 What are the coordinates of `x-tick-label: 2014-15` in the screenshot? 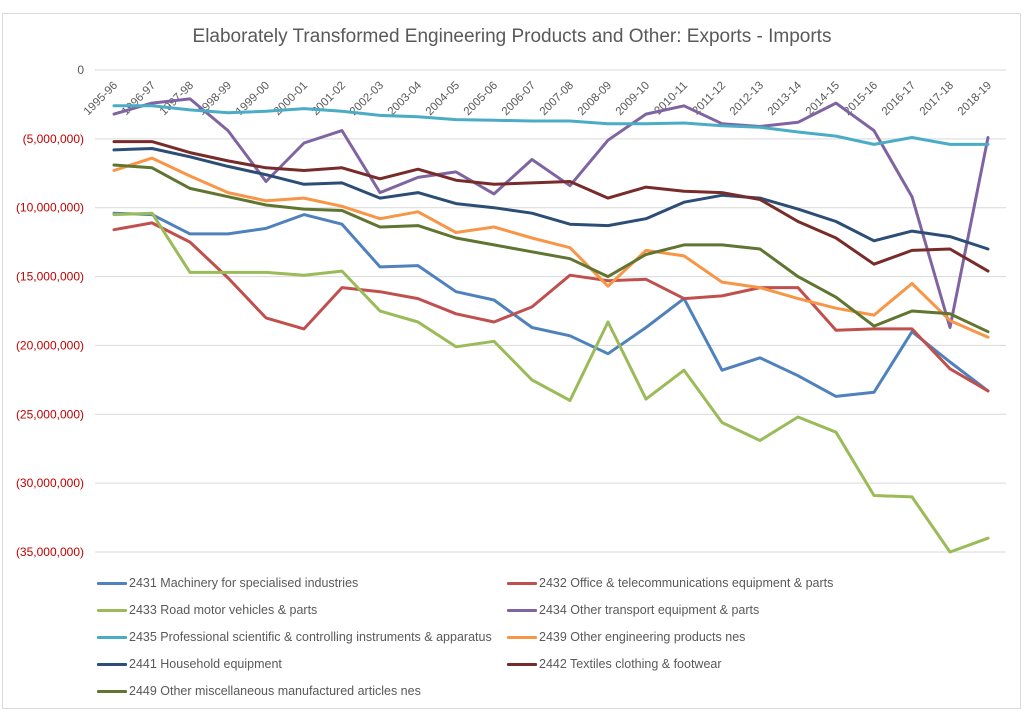 It's located at (823, 99).